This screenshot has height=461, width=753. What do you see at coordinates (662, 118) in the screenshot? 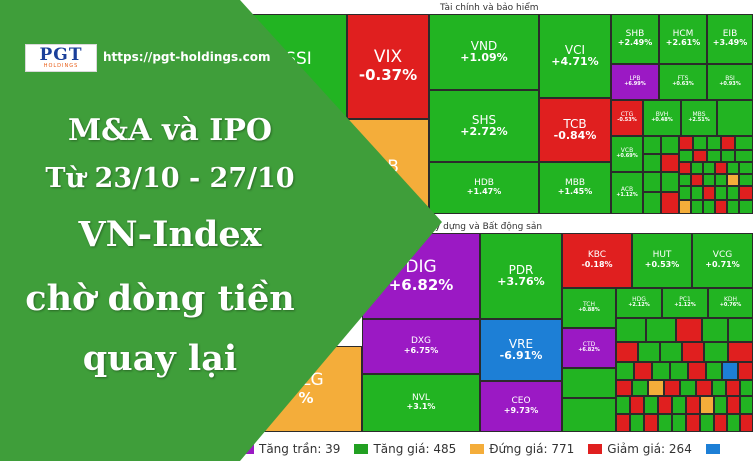
I see `treemap-cell-bvh: BVH +0.48%` at bounding box center [662, 118].